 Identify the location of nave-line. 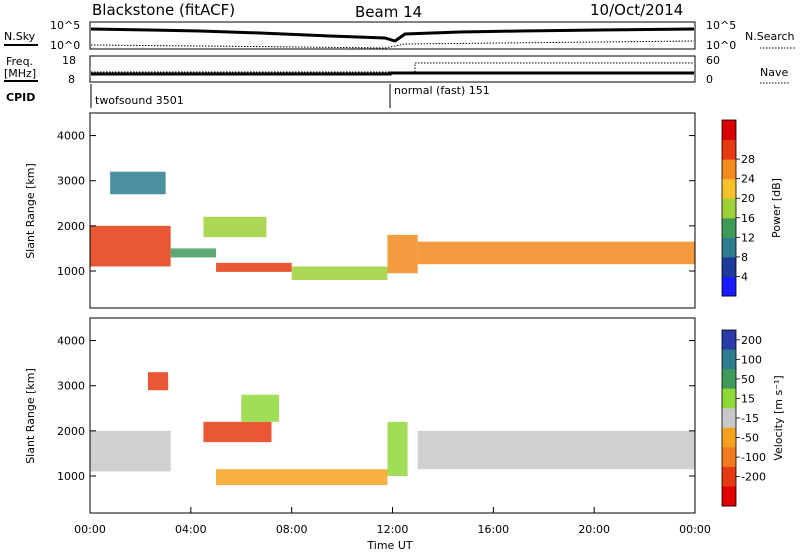
(392, 67).